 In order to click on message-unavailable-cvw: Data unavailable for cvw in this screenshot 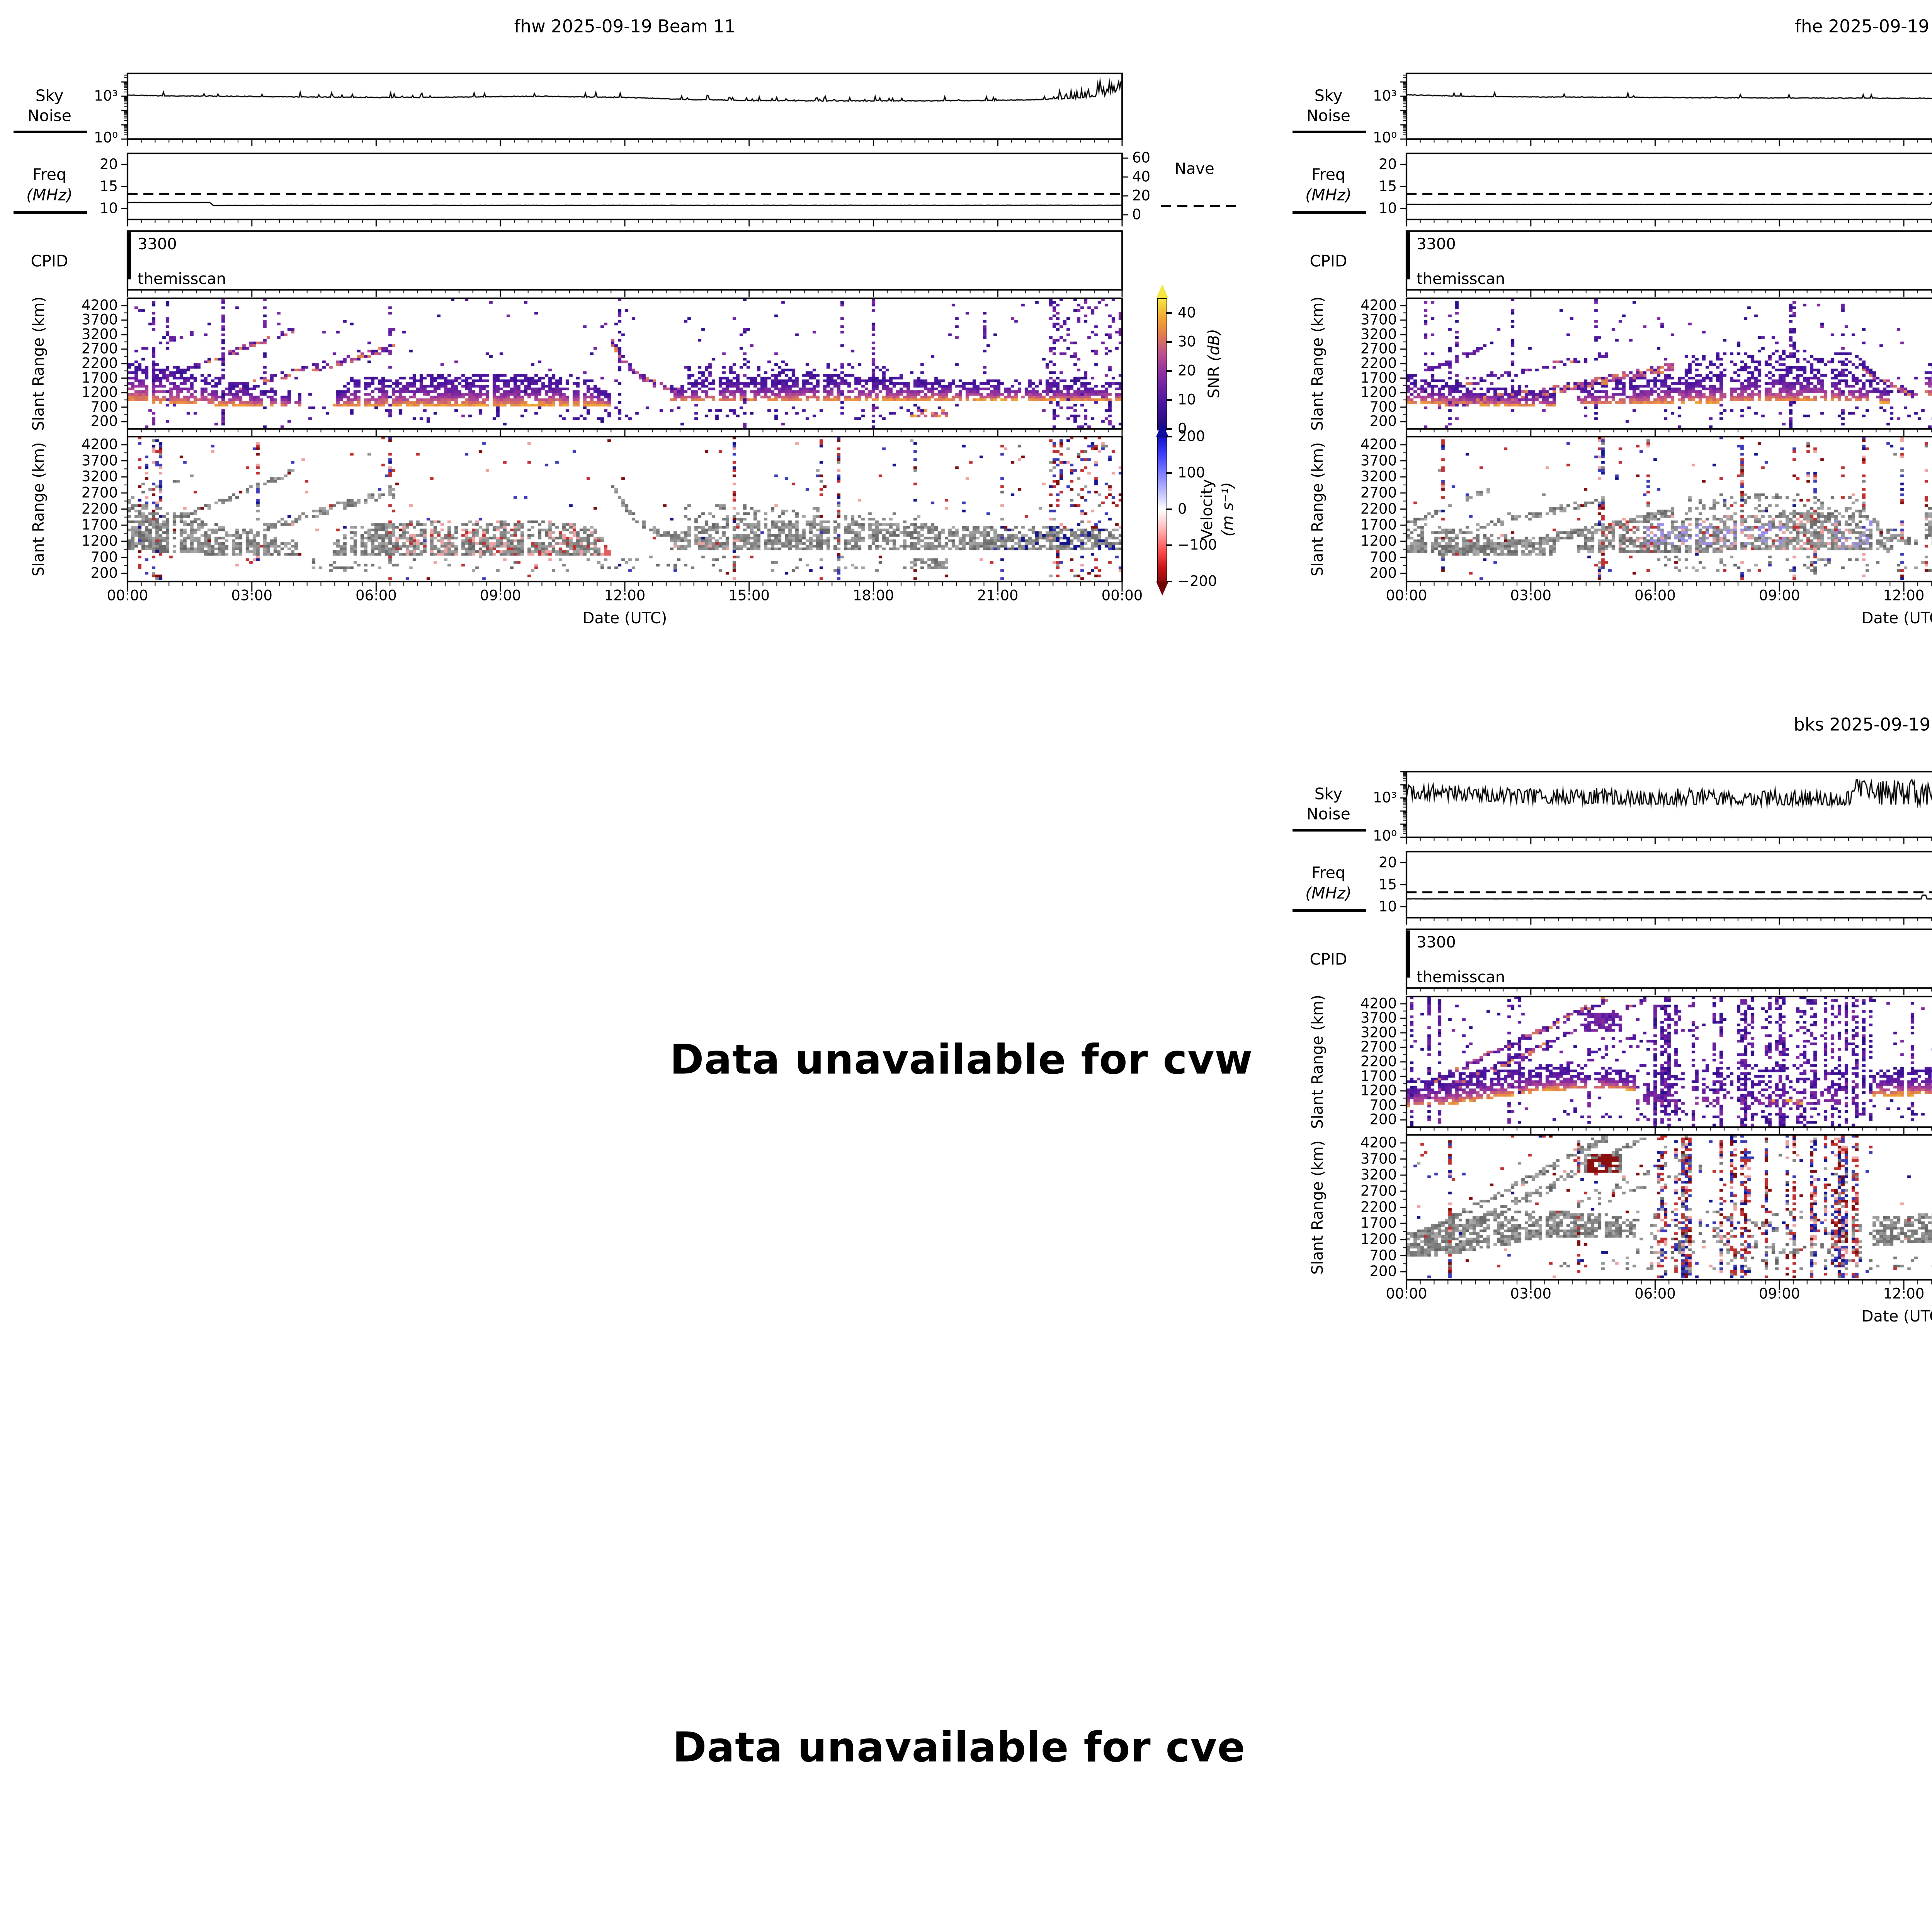, I will do `click(962, 1059)`.